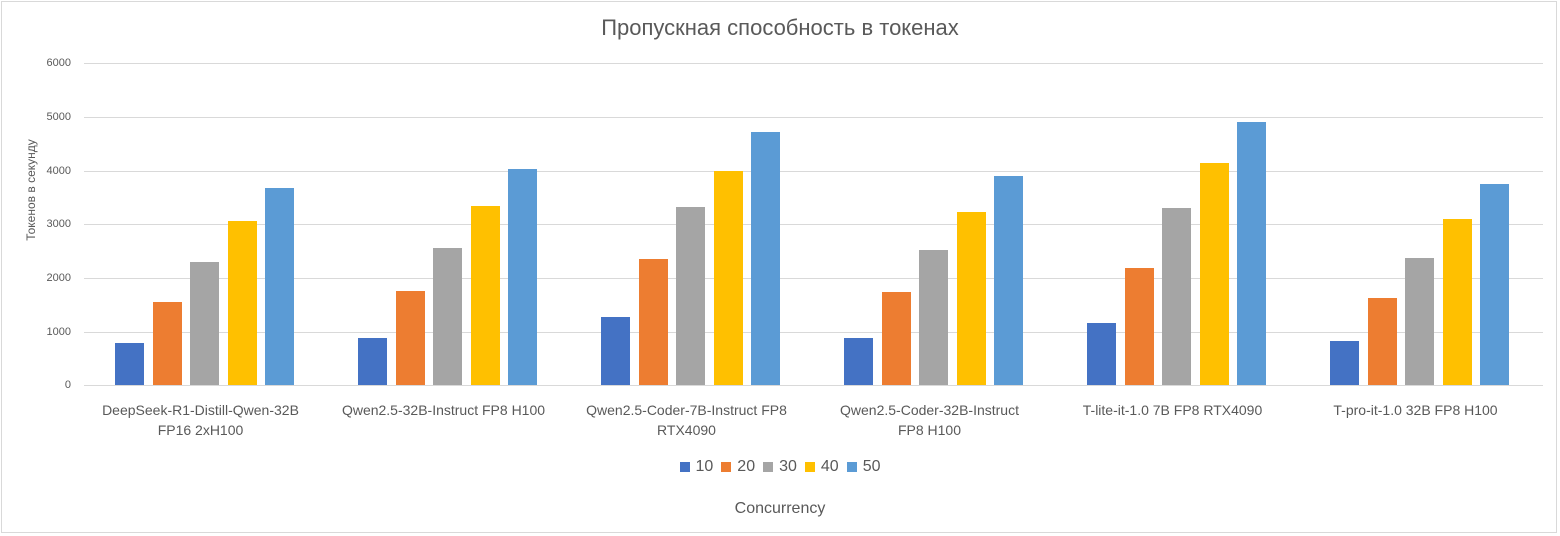 This screenshot has height=536, width=1560. I want to click on legend-item-50: 50, so click(863, 467).